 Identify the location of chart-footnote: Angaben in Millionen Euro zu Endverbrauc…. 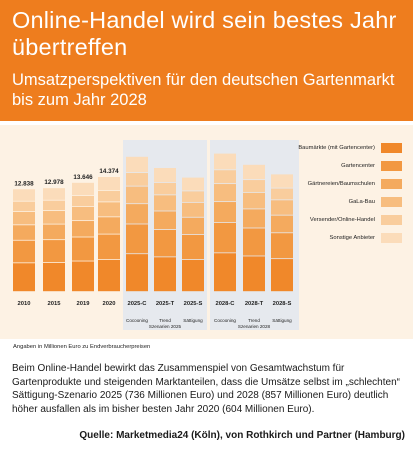
(81, 347).